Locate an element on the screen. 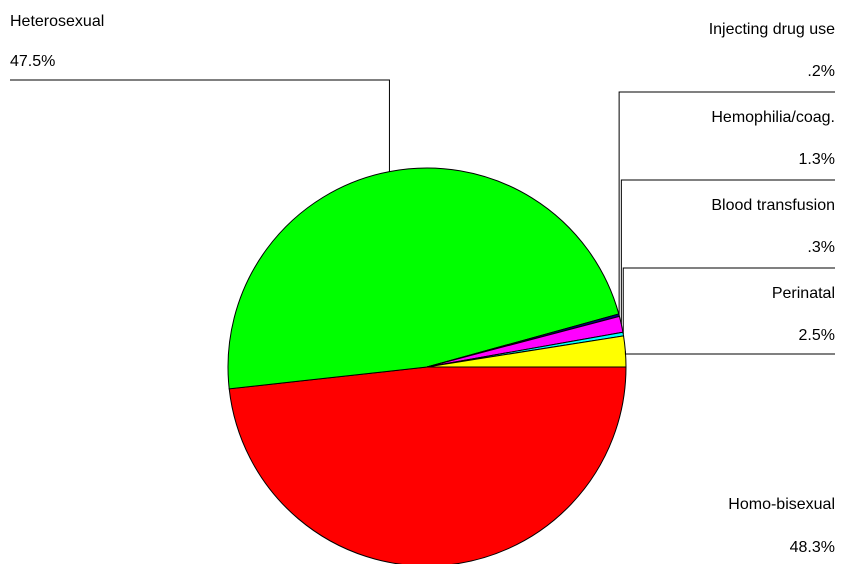  slice-value-label: 47.5% is located at coordinates (32, 61).